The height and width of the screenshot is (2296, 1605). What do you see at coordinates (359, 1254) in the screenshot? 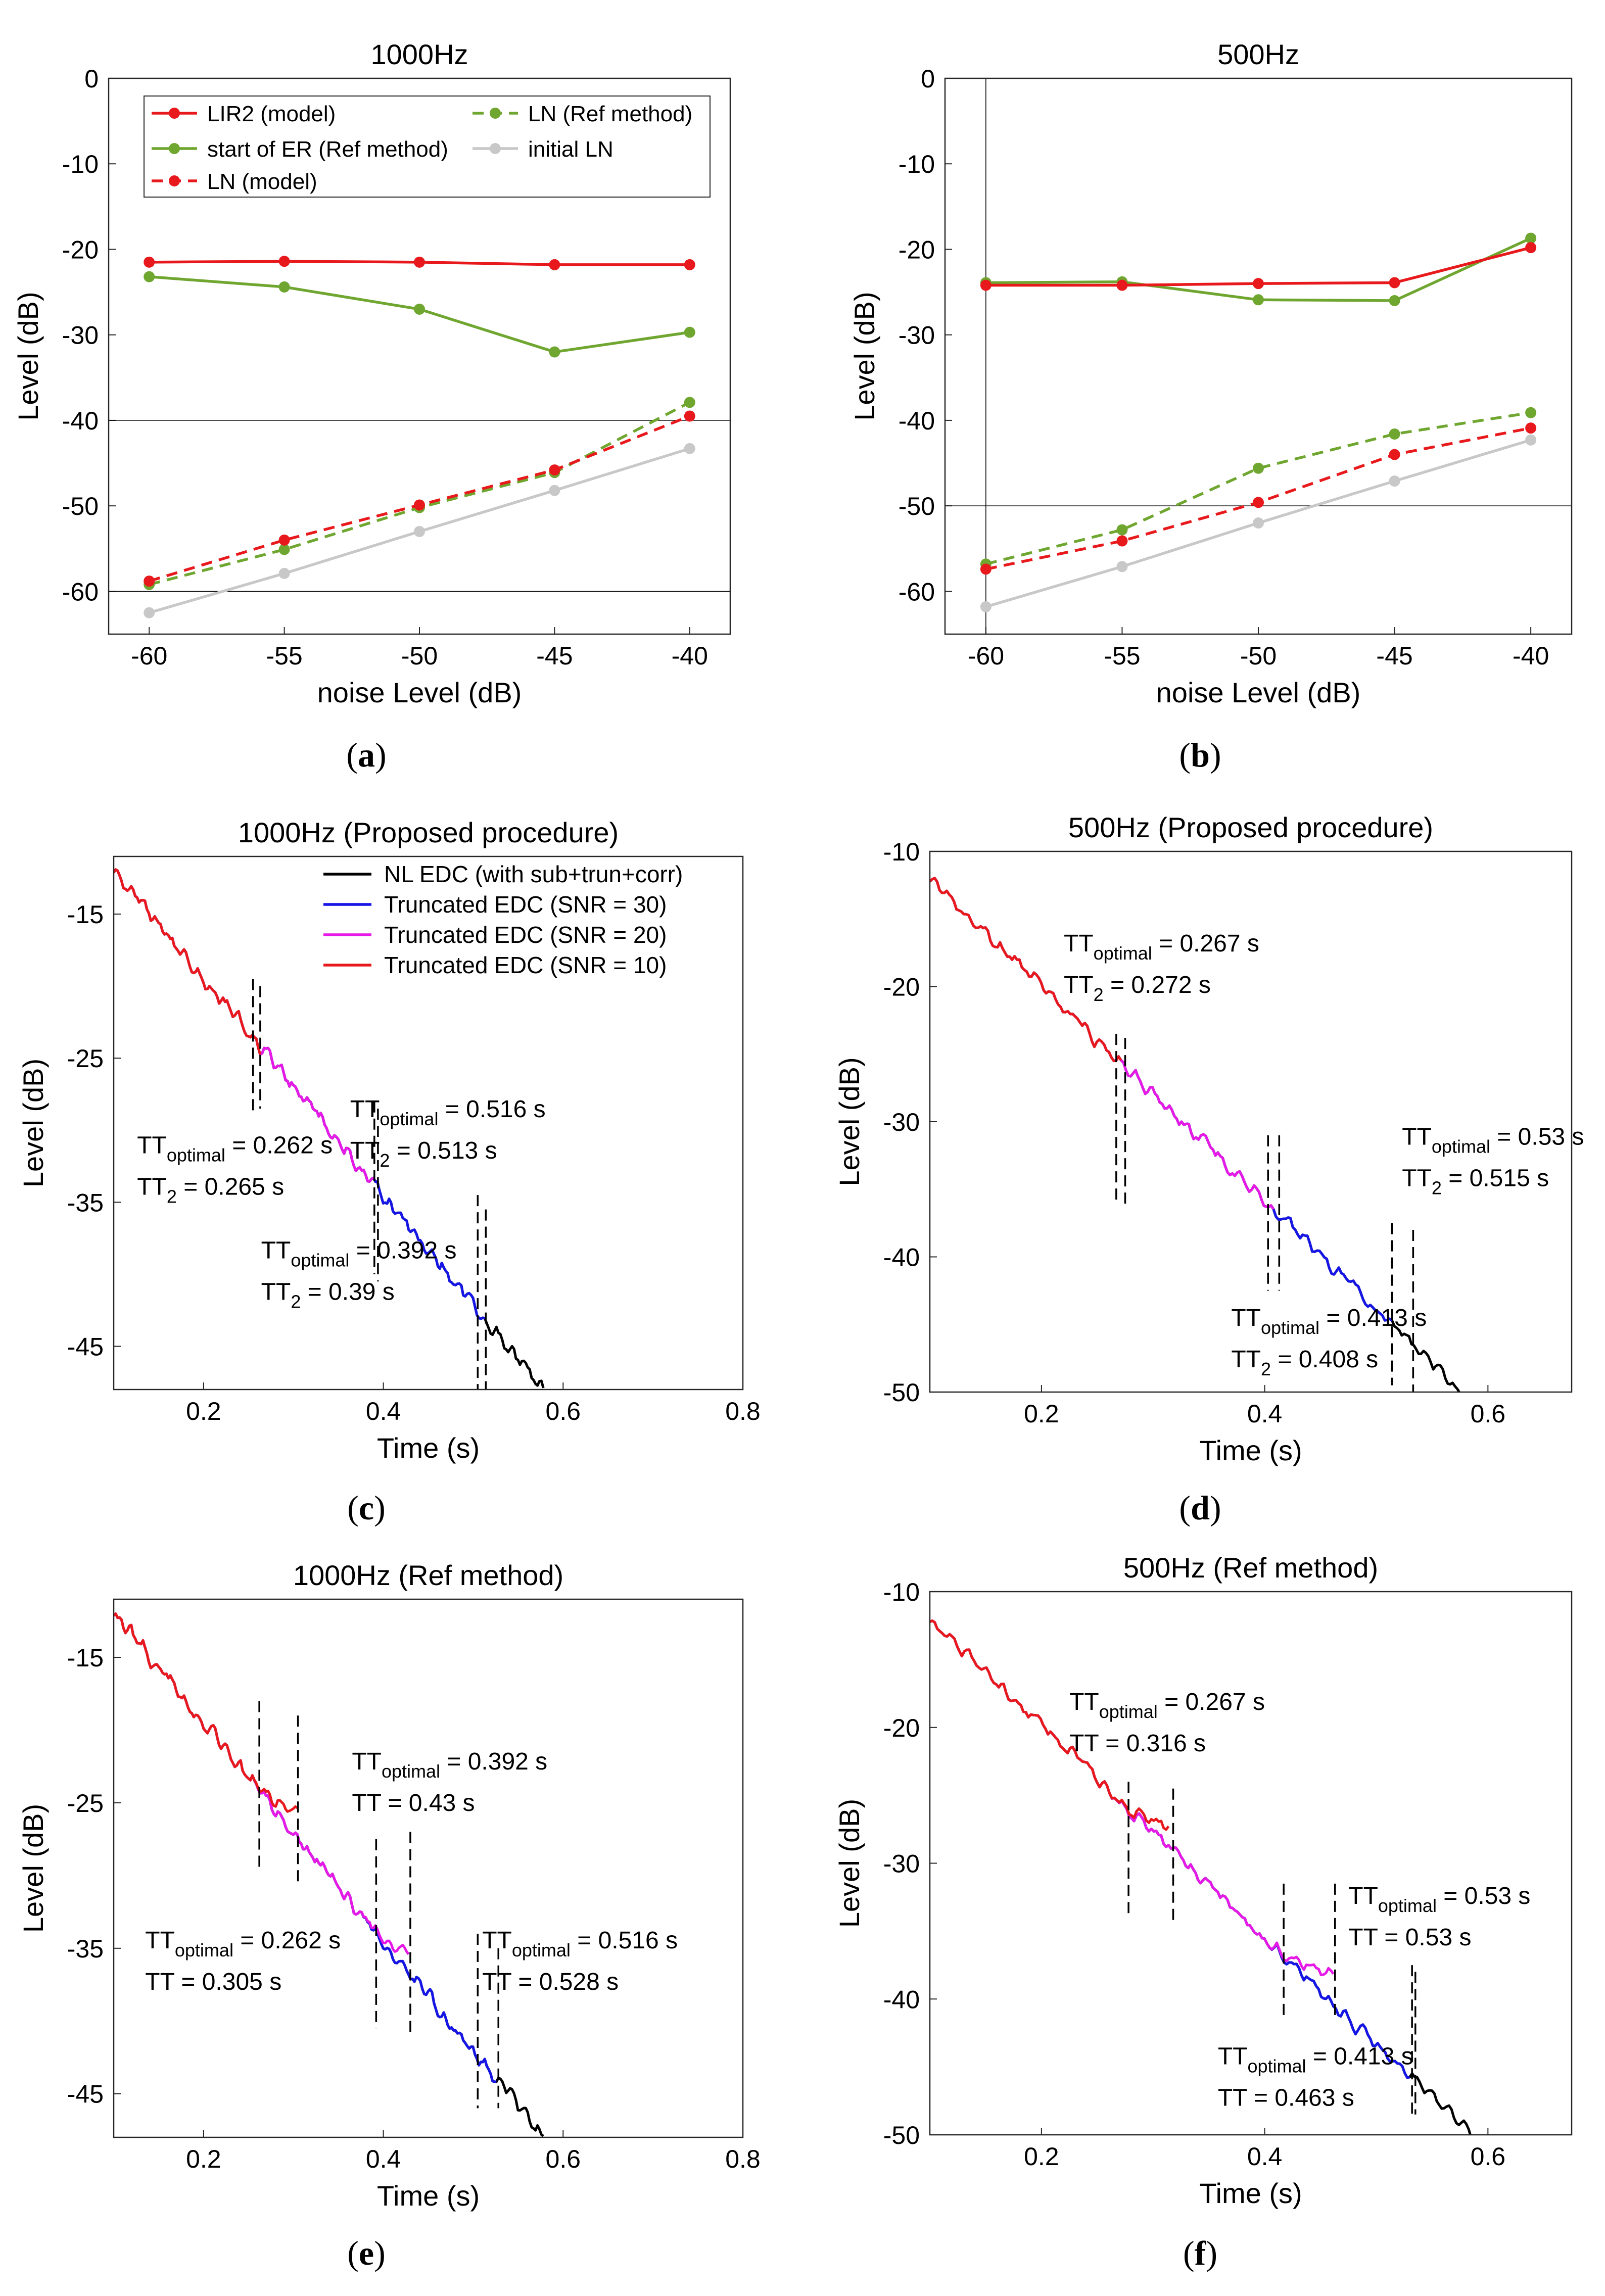
I see `annotation-optimal: TToptimal = 0.392 s` at bounding box center [359, 1254].